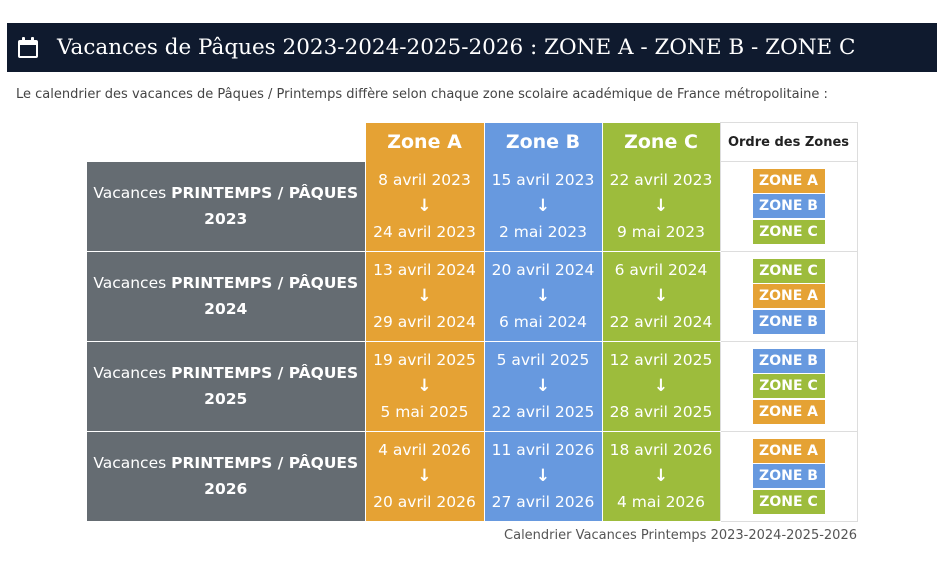 The height and width of the screenshot is (582, 945). I want to click on empty-header-cell, so click(226, 142).